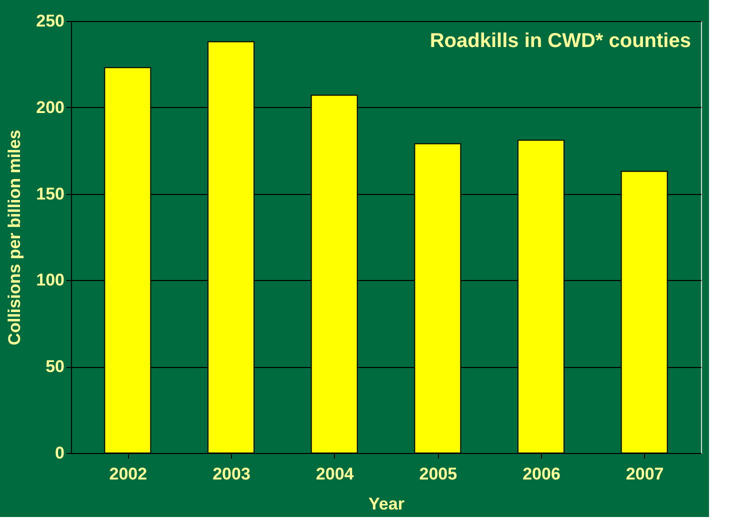 Image resolution: width=746 pixels, height=527 pixels. What do you see at coordinates (59, 453) in the screenshot?
I see `y-tick-label: 0` at bounding box center [59, 453].